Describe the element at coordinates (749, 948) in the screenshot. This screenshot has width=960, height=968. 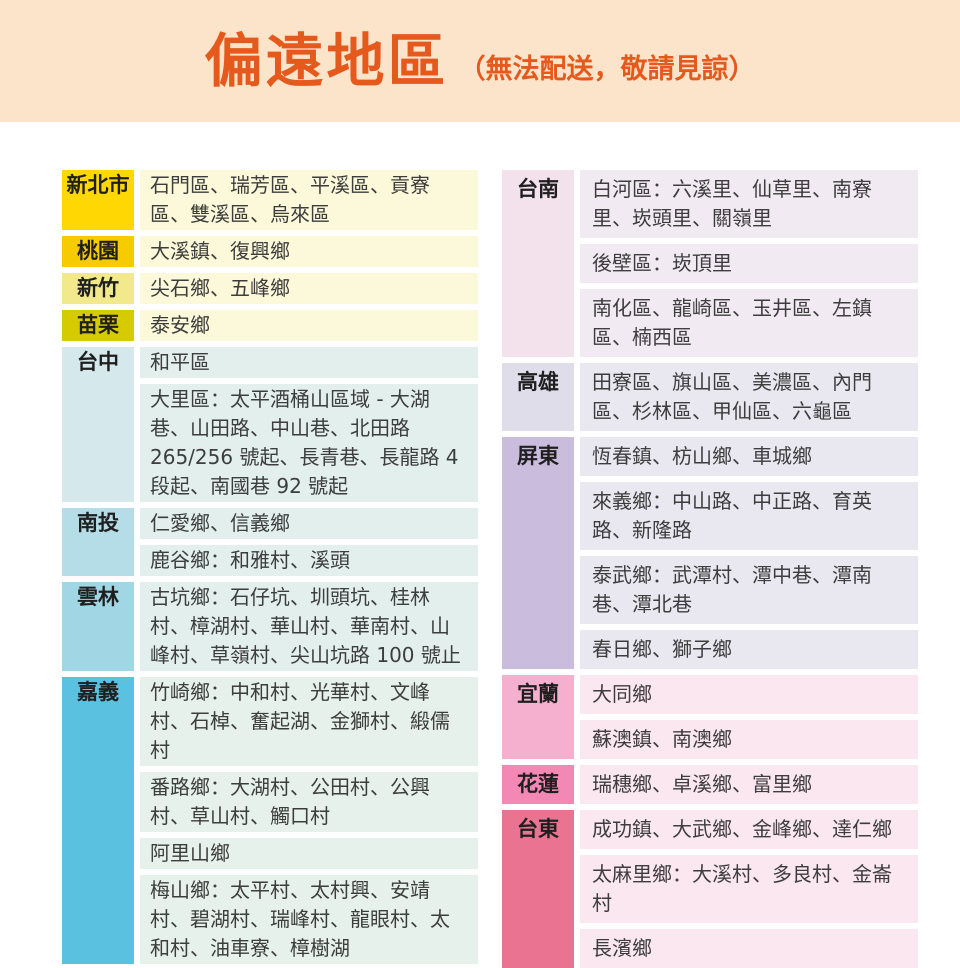
I see `entry-cell: 長濱鄉` at that location.